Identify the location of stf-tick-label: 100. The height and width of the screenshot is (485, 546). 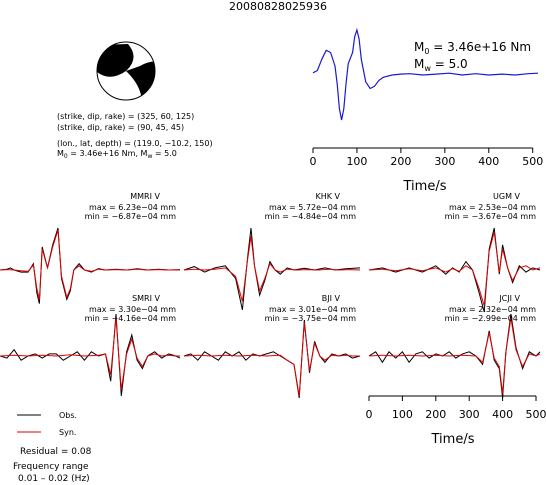
(356, 161).